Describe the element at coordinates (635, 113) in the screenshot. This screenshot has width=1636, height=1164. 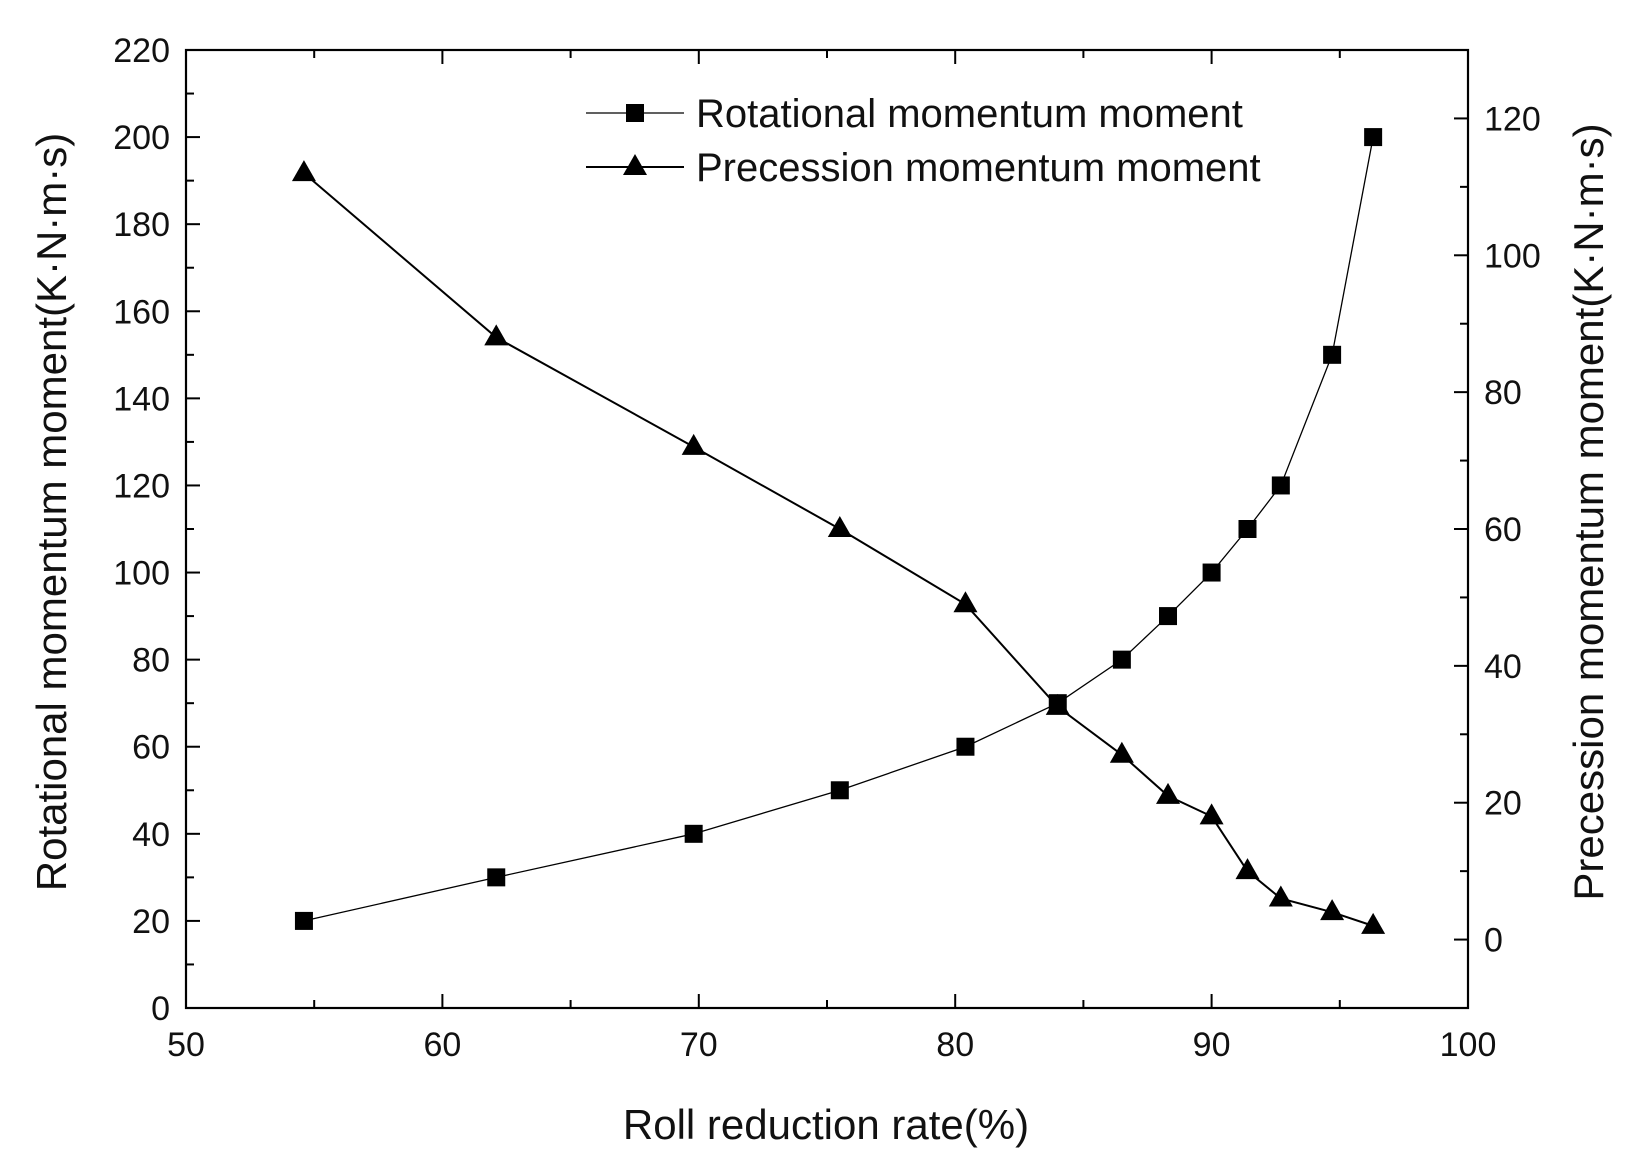
I see `legend-marker-square` at that location.